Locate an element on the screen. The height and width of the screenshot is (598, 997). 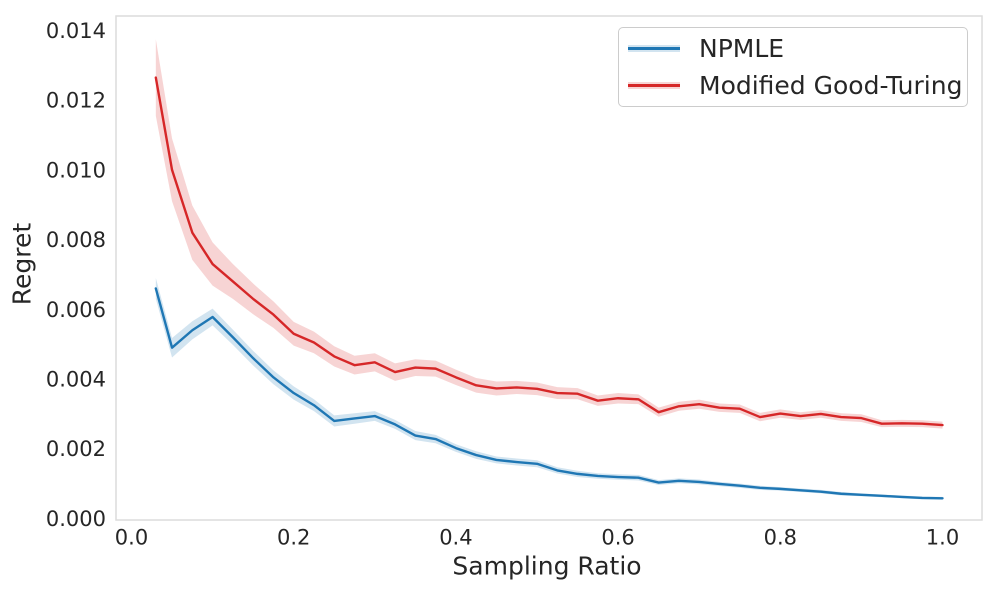
y-tick-label: 0.008 is located at coordinates (76, 240).